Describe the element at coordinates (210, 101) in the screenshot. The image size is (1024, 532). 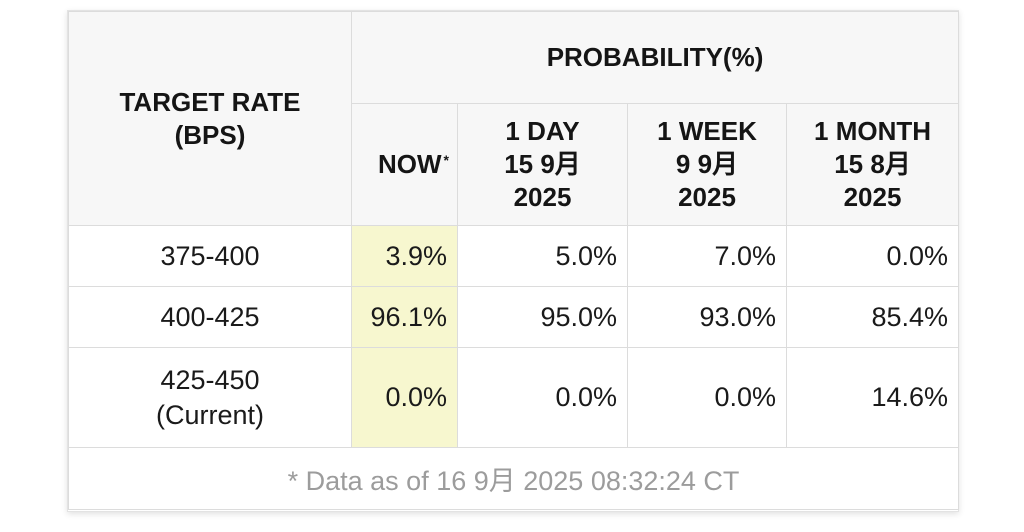
I see `header-target-rate-line1: TARGET RATE` at that location.